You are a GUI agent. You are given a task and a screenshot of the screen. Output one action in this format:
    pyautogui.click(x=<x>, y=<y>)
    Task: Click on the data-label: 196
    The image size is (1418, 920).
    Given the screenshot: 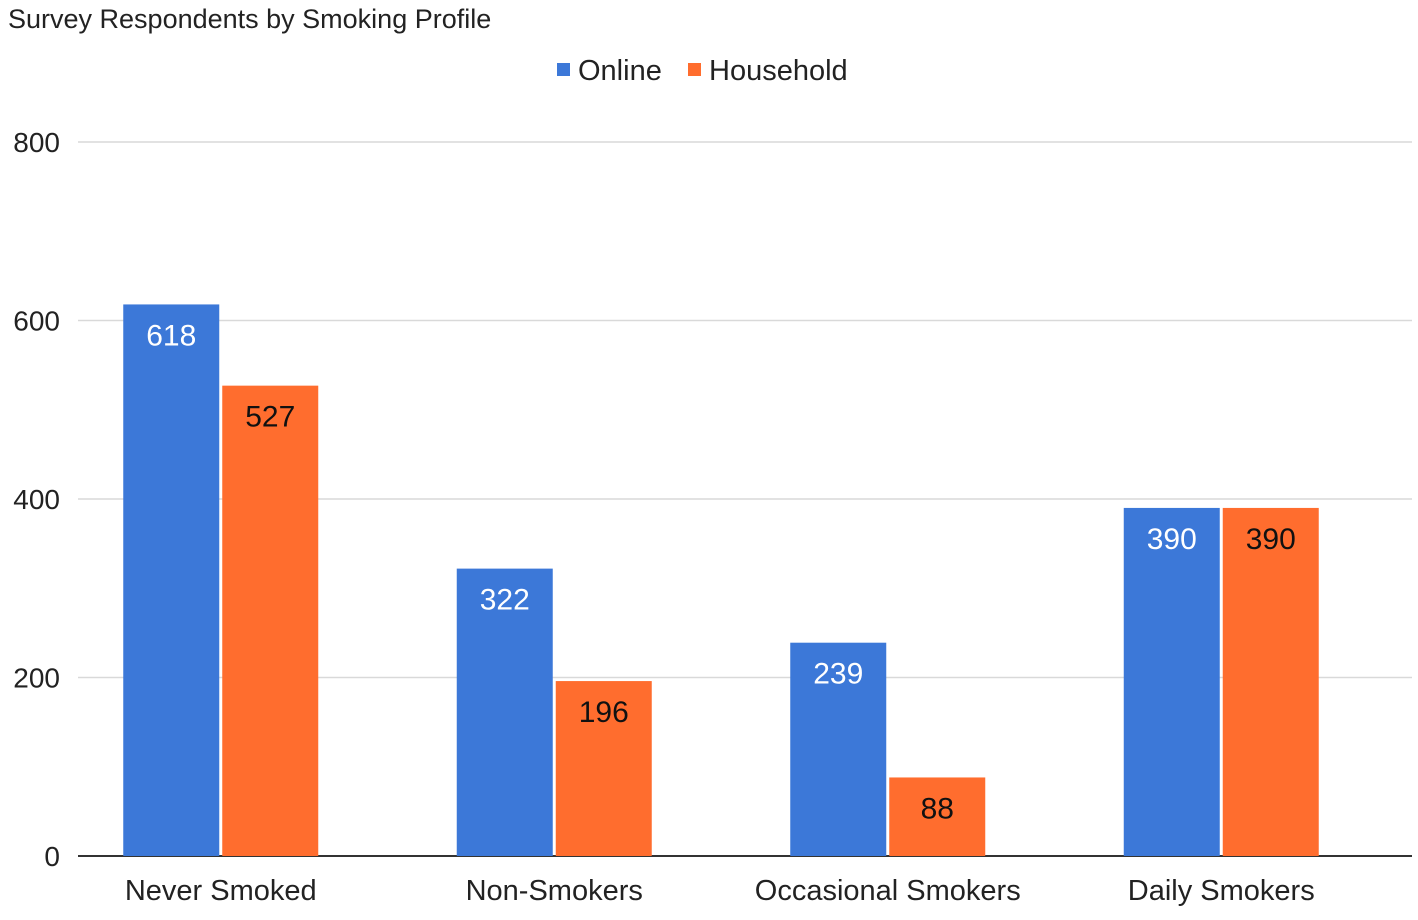 What is the action you would take?
    pyautogui.click(x=604, y=712)
    